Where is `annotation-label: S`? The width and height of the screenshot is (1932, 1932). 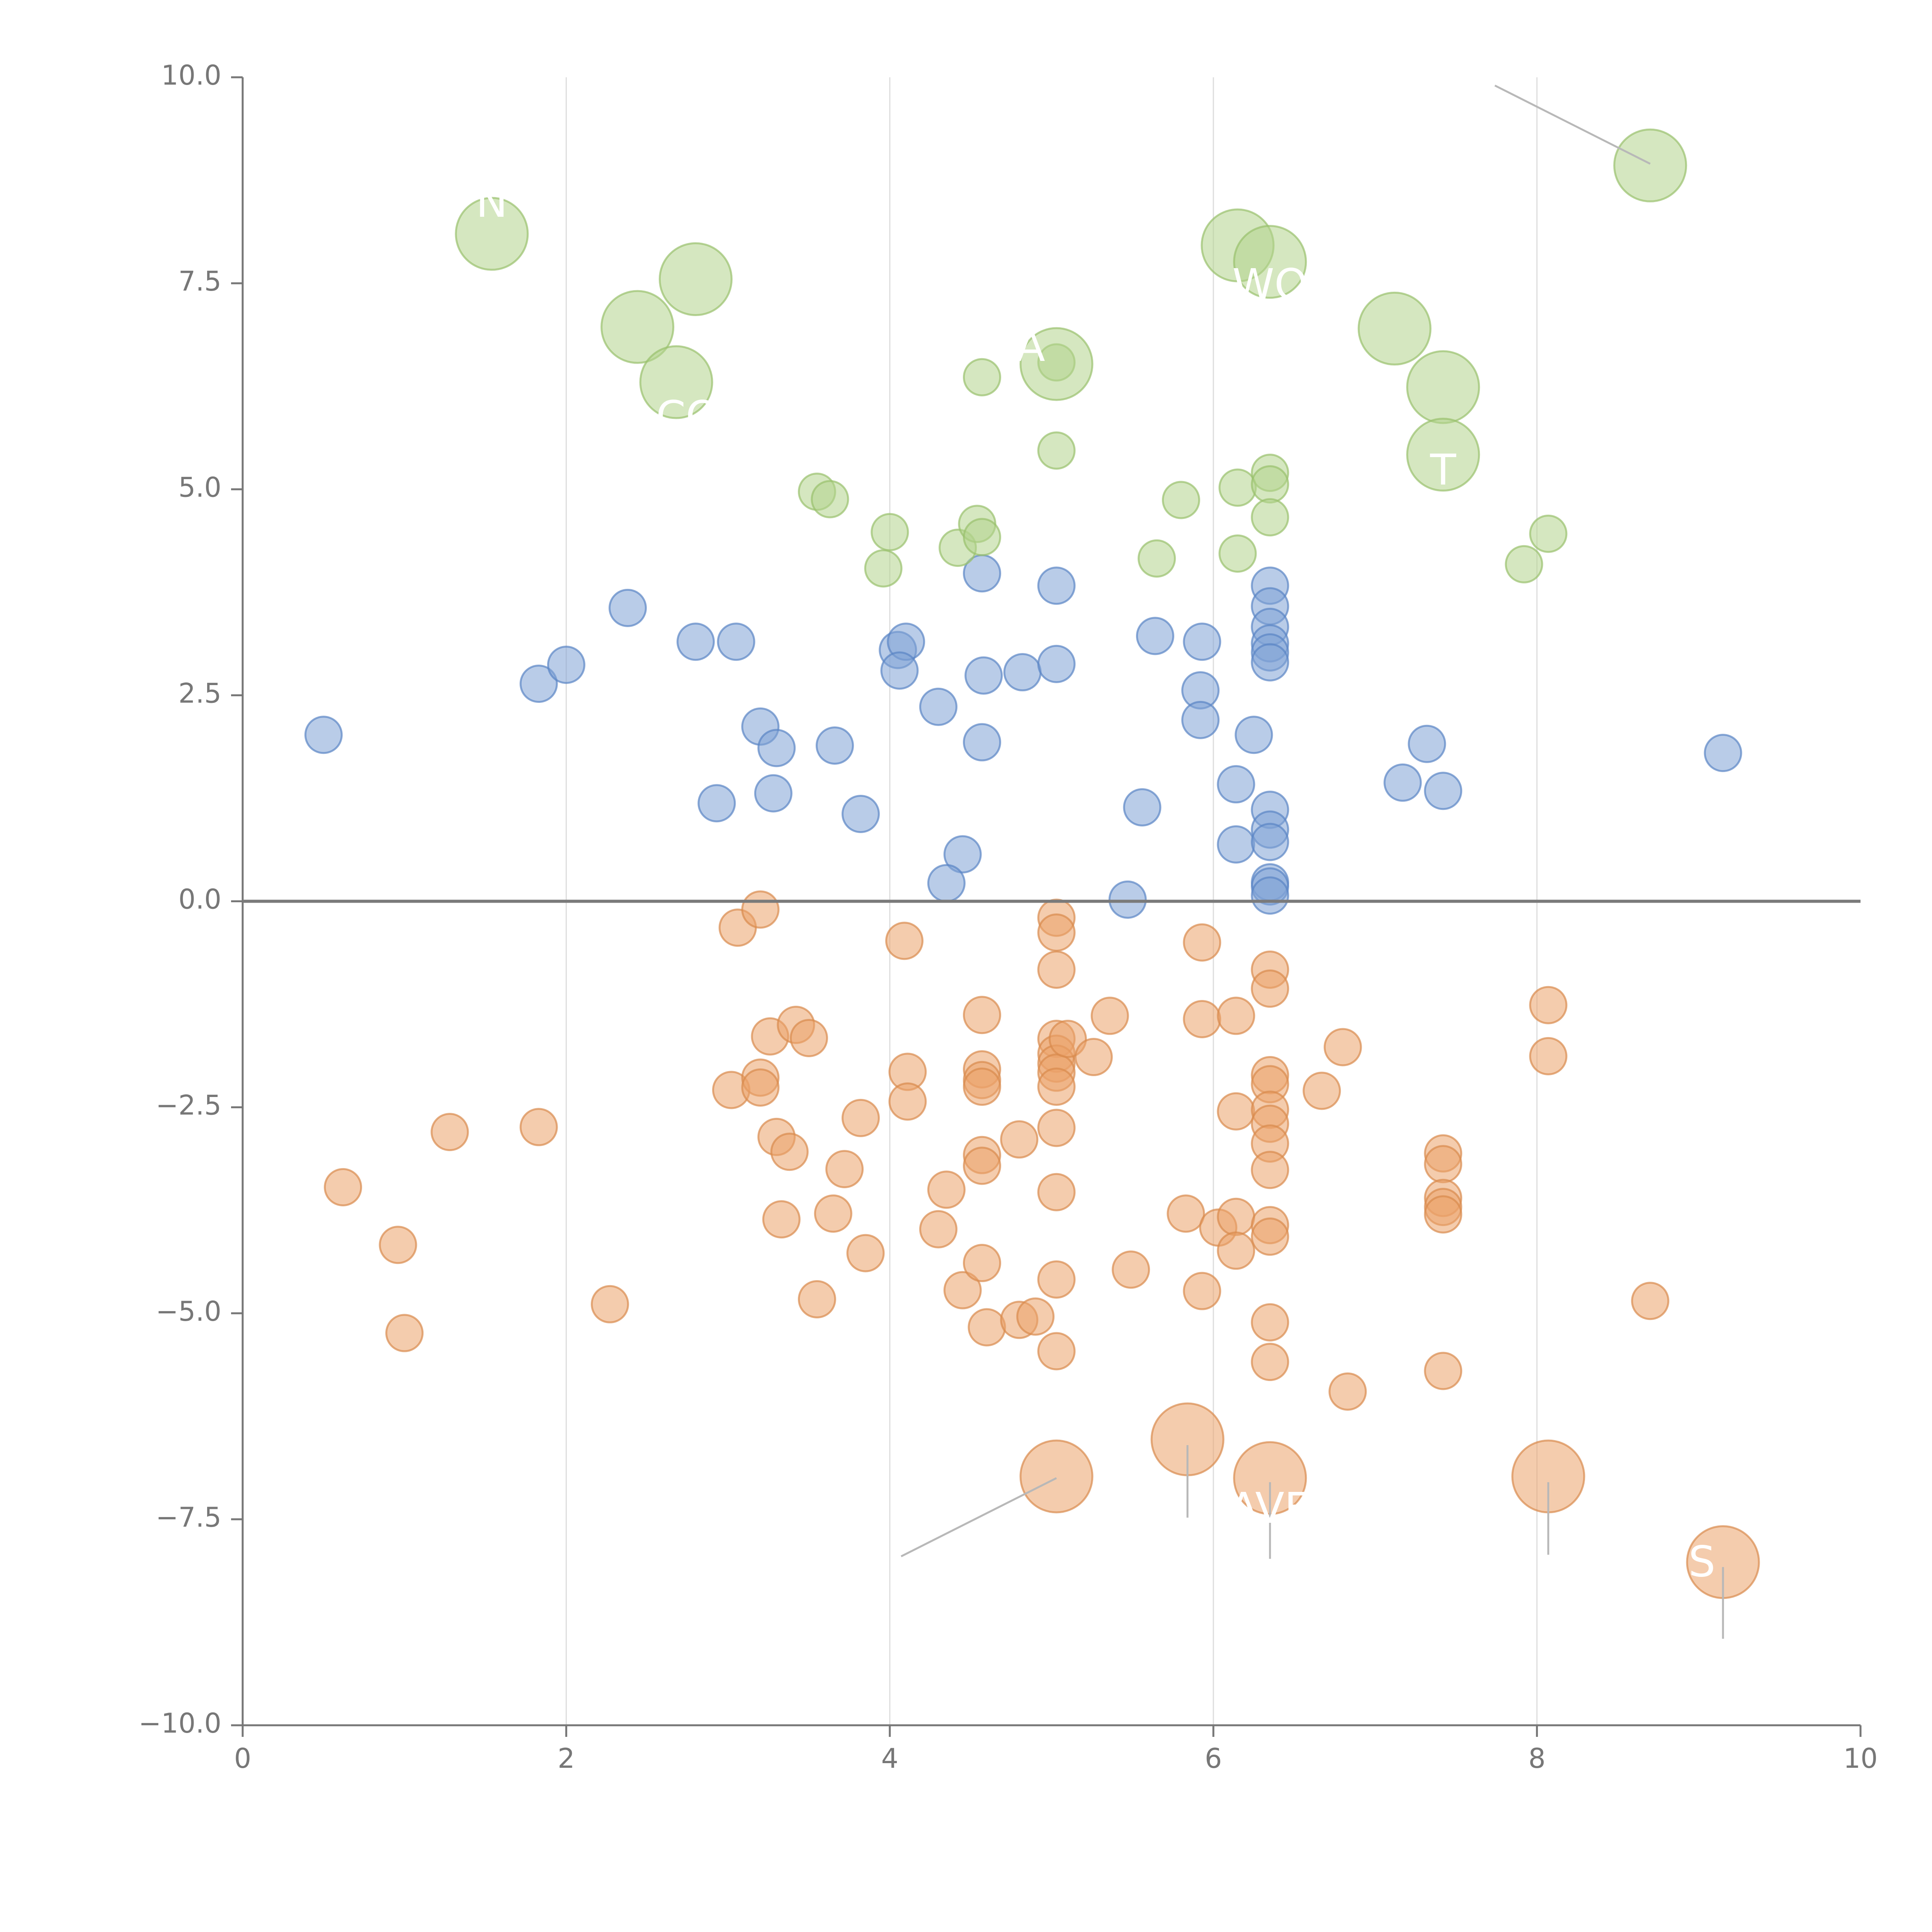 annotation-label: S is located at coordinates (1702, 1561).